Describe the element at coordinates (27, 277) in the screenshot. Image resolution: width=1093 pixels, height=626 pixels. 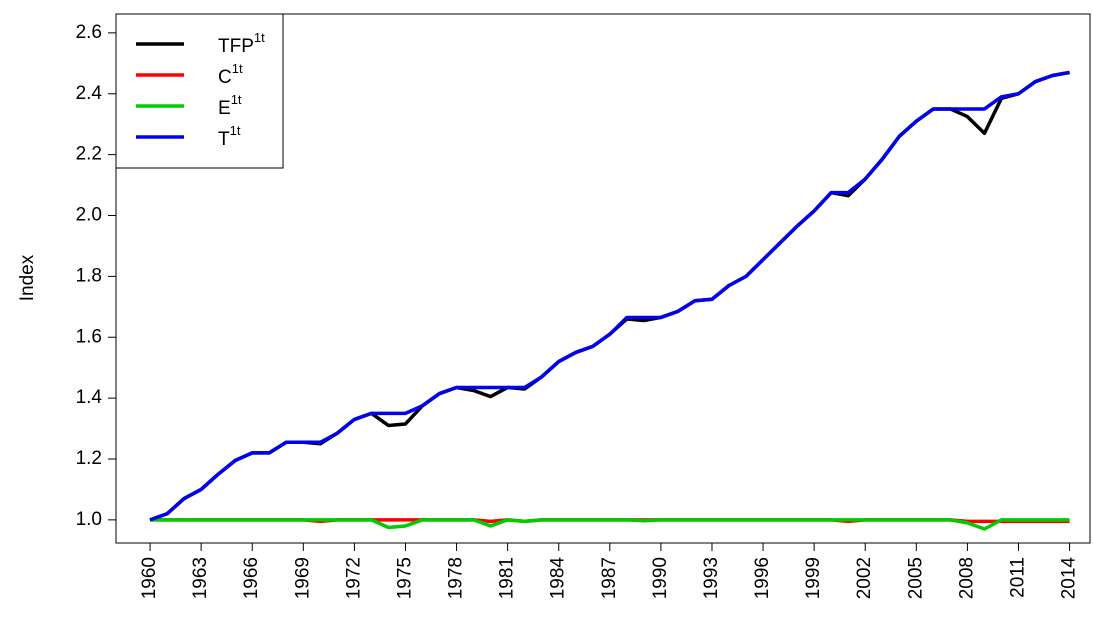
I see `y-axis-label: Index` at that location.